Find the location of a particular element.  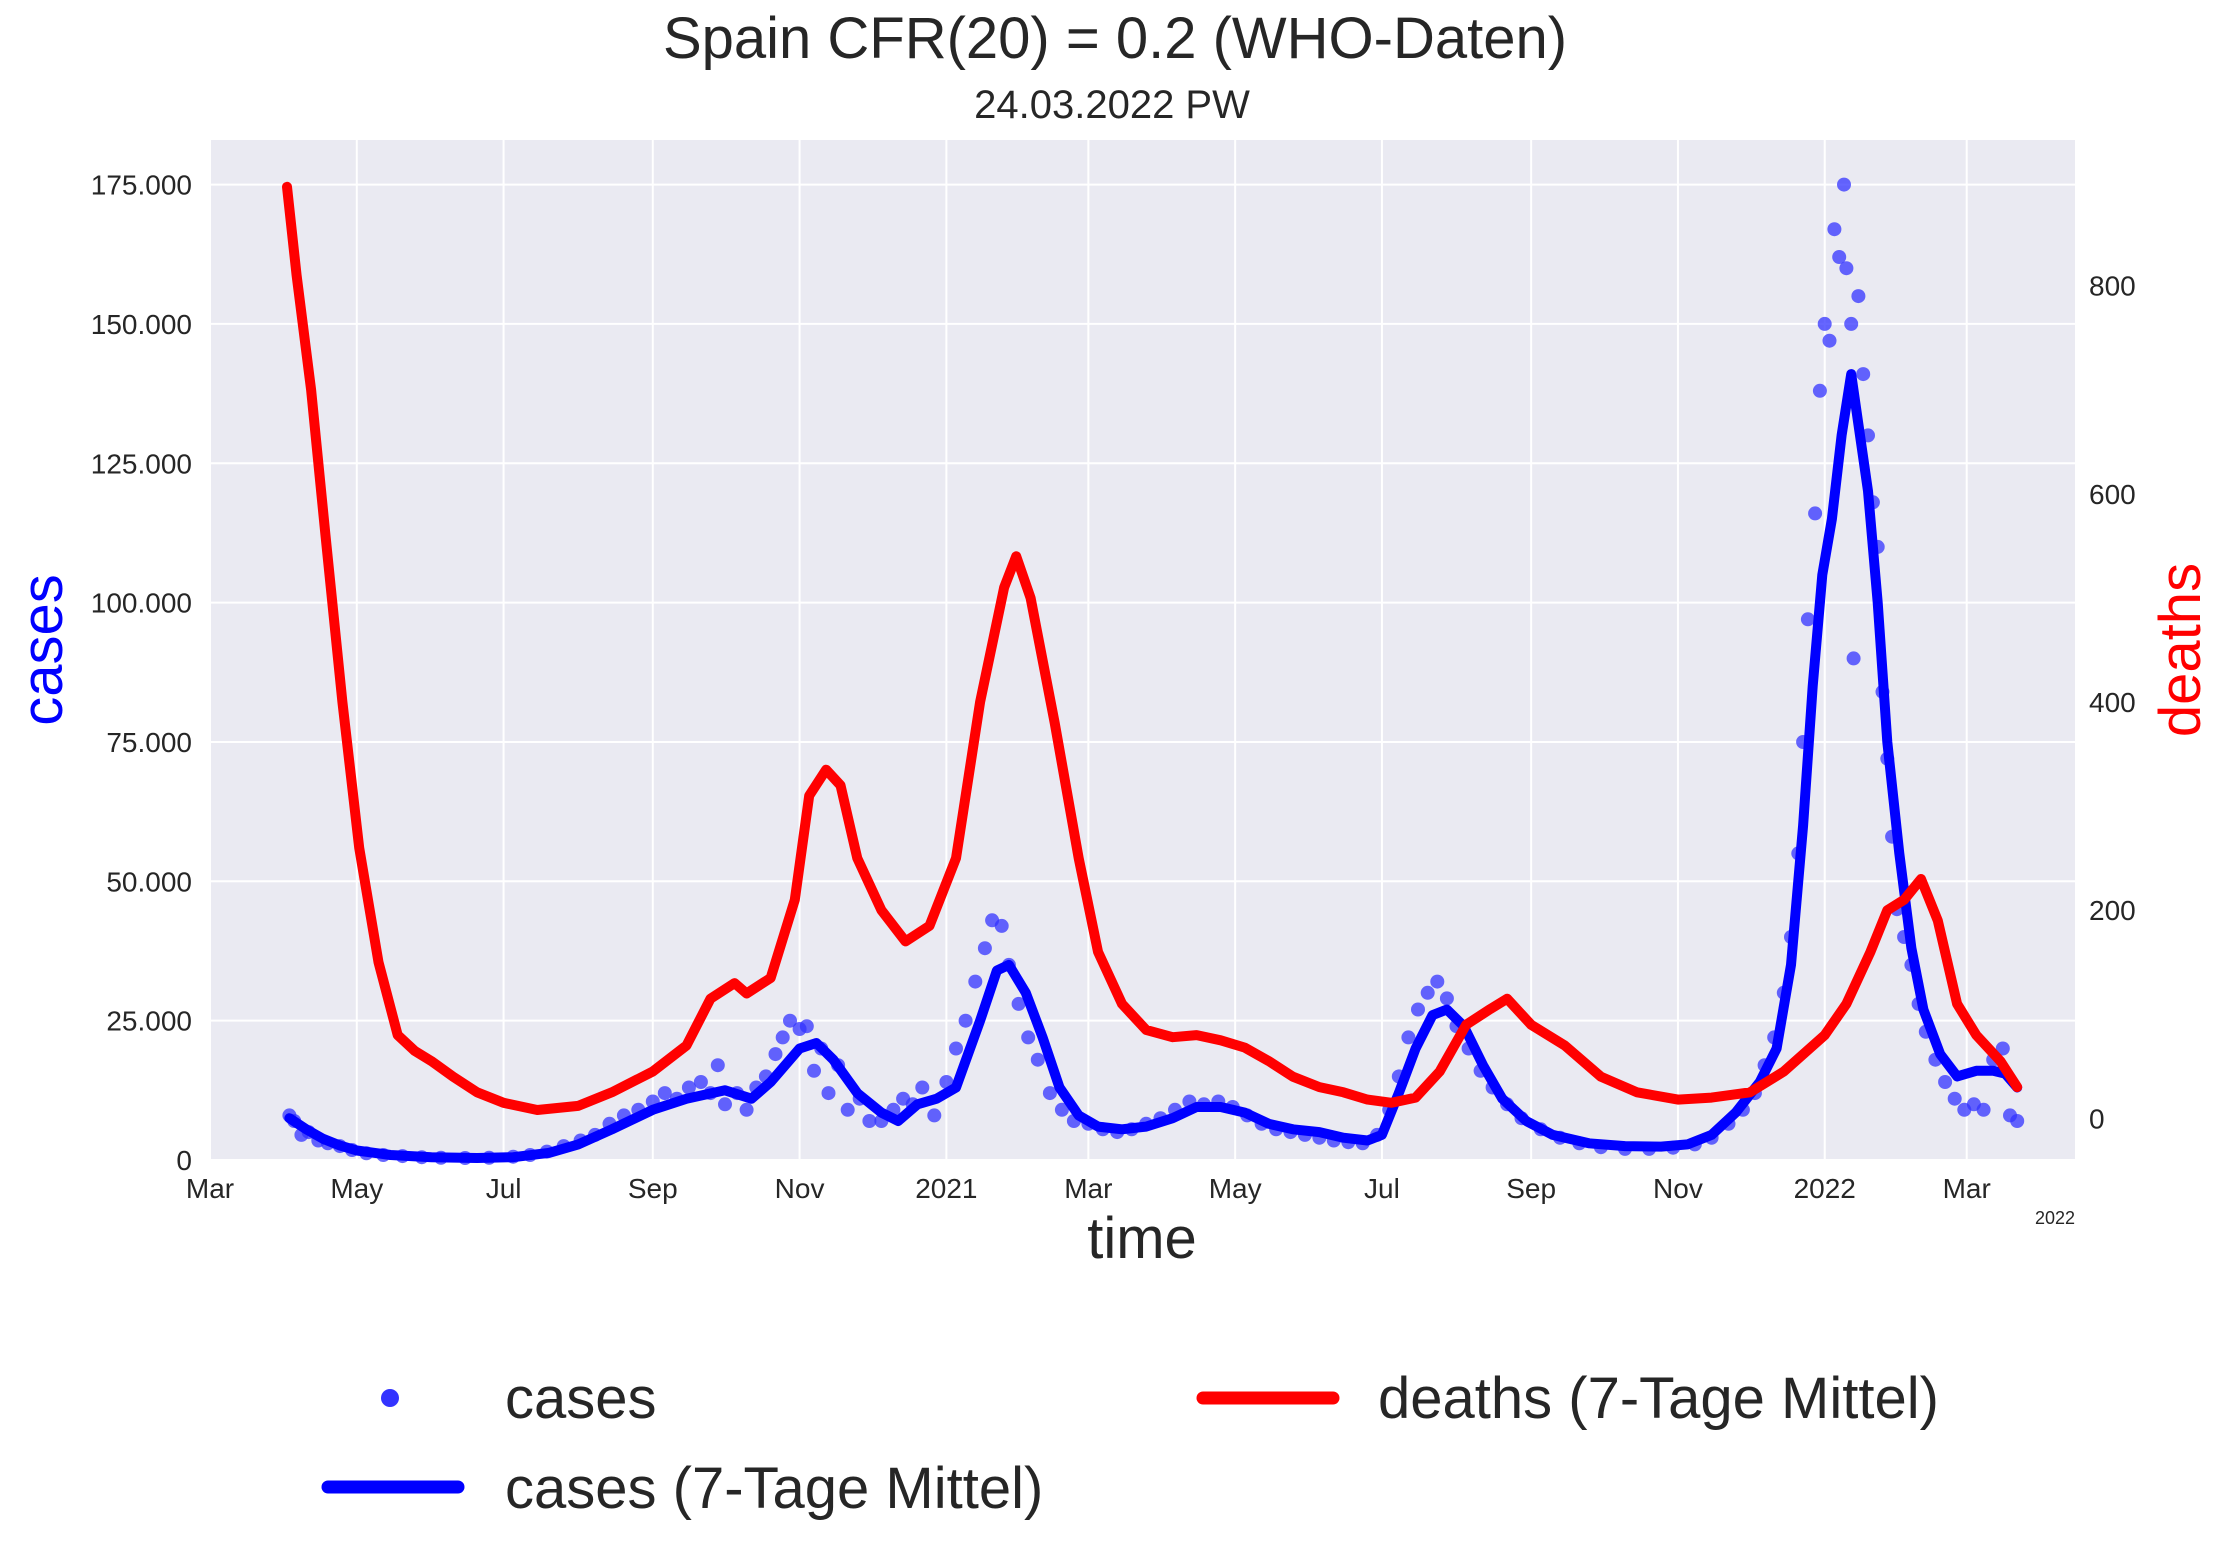

y-axis-right-label: deaths is located at coordinates (2180, 650).